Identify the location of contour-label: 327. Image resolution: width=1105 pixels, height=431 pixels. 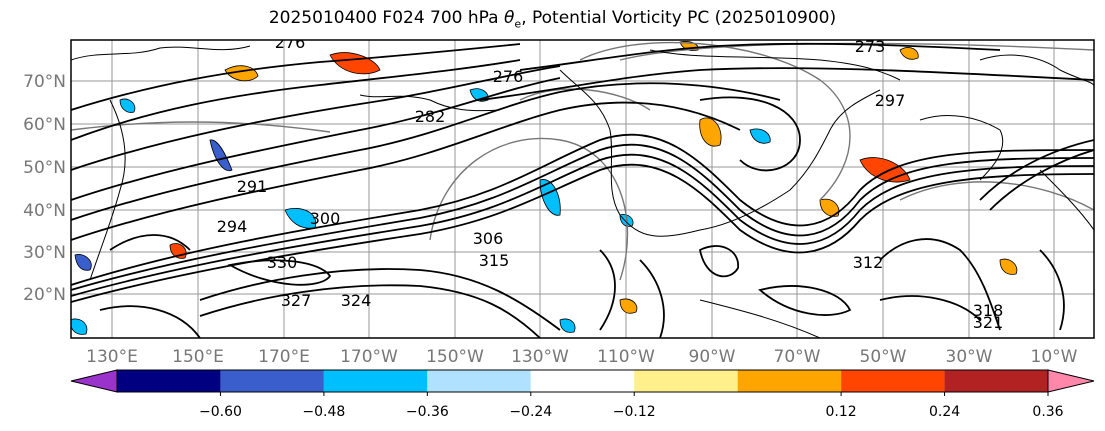
(296, 300).